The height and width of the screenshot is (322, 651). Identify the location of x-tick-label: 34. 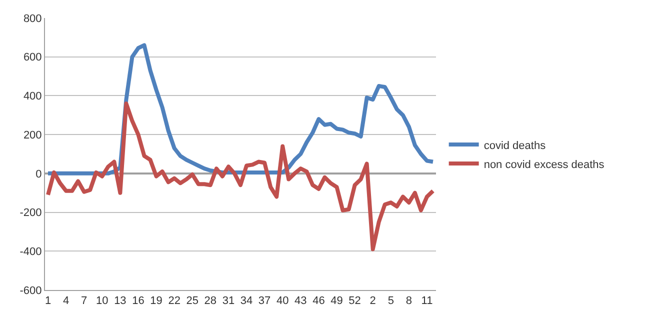
(246, 301).